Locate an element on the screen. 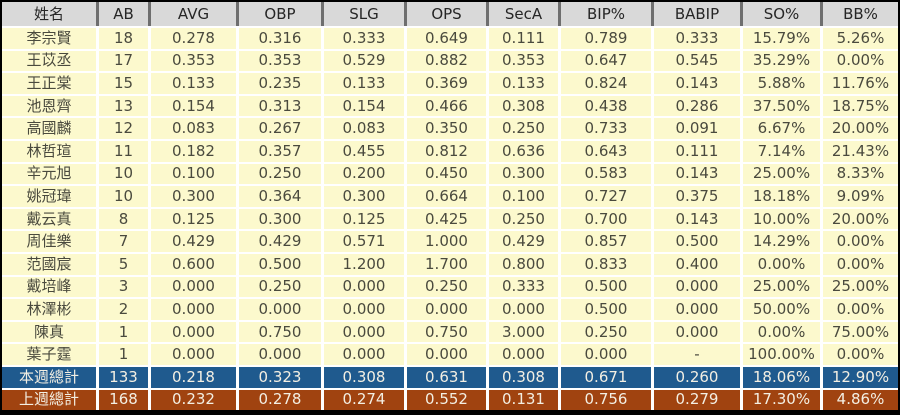 The image size is (900, 415). total-stat-cell: 0.552 is located at coordinates (448, 400).